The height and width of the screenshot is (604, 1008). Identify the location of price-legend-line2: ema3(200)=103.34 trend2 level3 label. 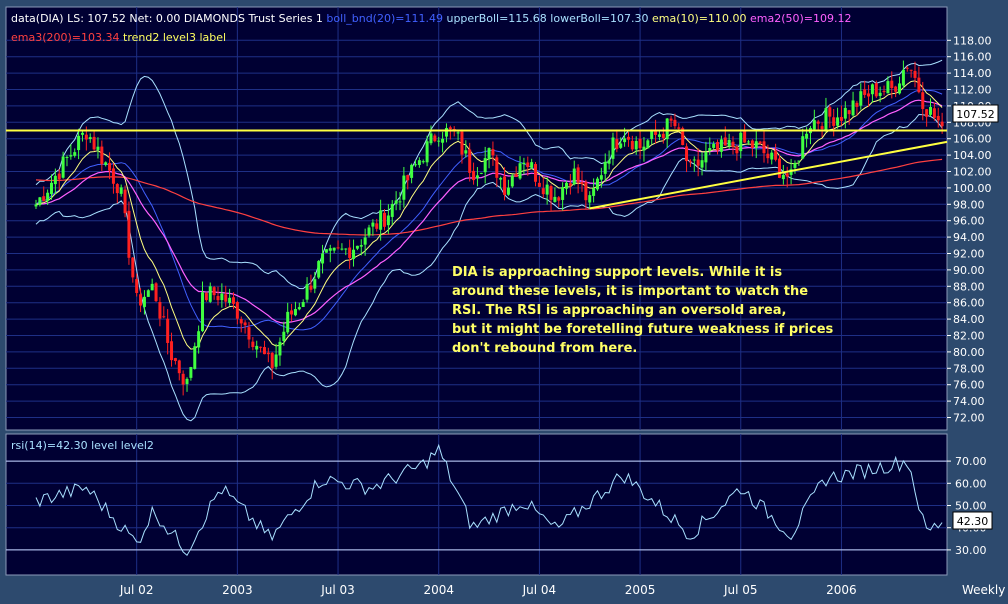
(118, 37).